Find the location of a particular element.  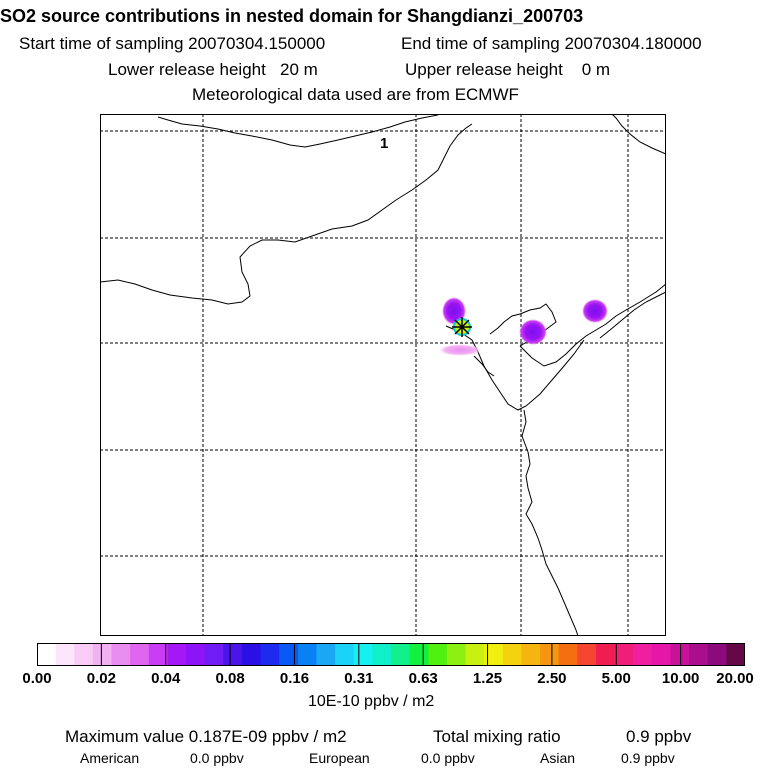

total-mixing-label: Total mixing ratio is located at coordinates (497, 736).